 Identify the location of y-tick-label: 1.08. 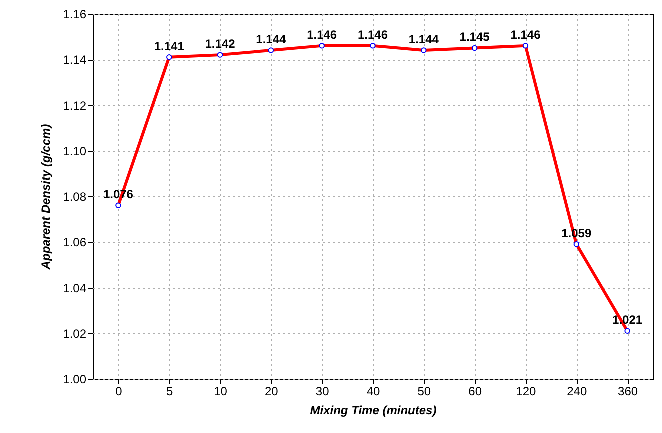
(75, 197).